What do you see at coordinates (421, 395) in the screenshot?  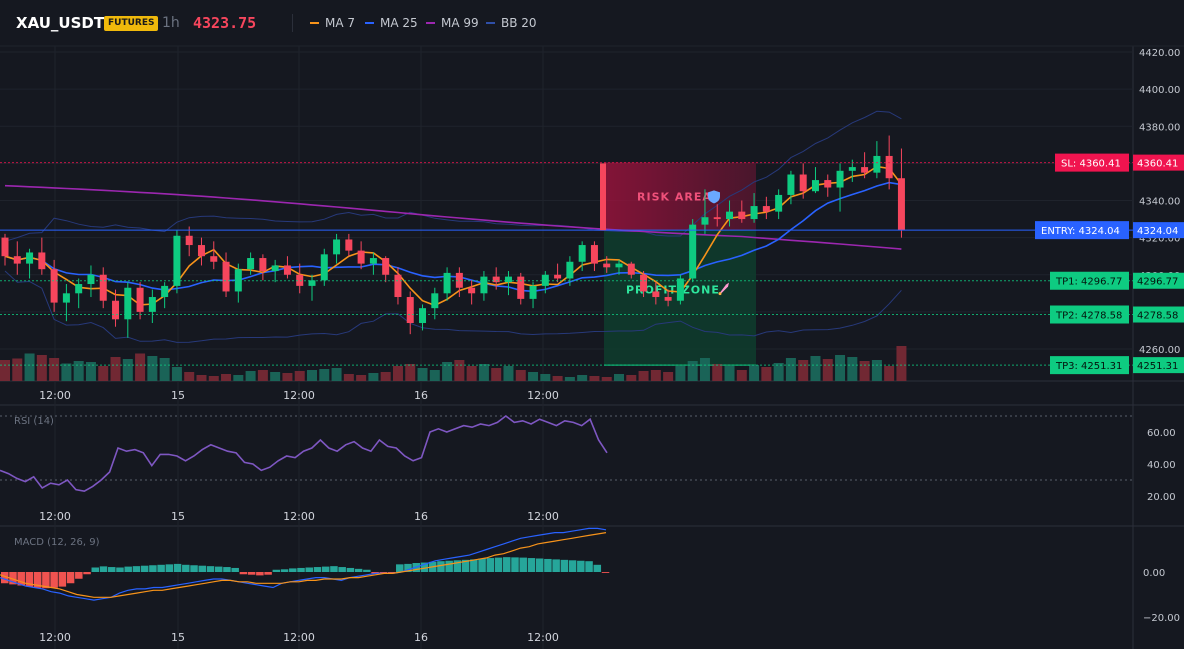 I see `time-label: 16` at bounding box center [421, 395].